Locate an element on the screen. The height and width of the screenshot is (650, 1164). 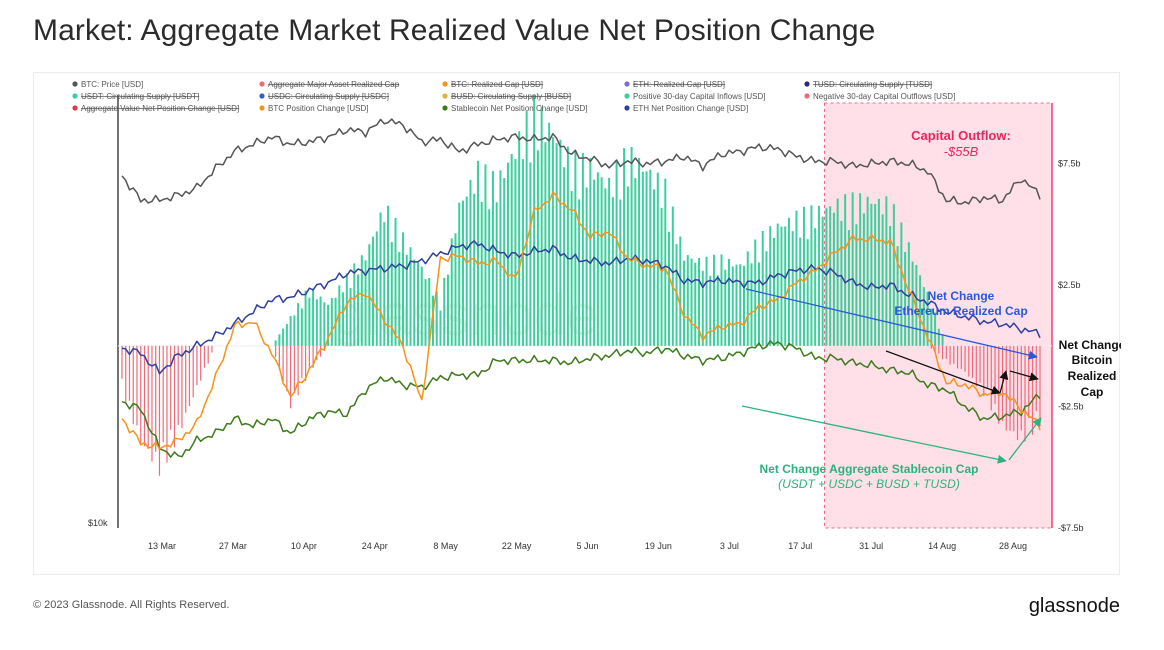
stablecoin-annotation-line2: (USDT + USDC + BUSD + TUSD) is located at coordinates (869, 484).